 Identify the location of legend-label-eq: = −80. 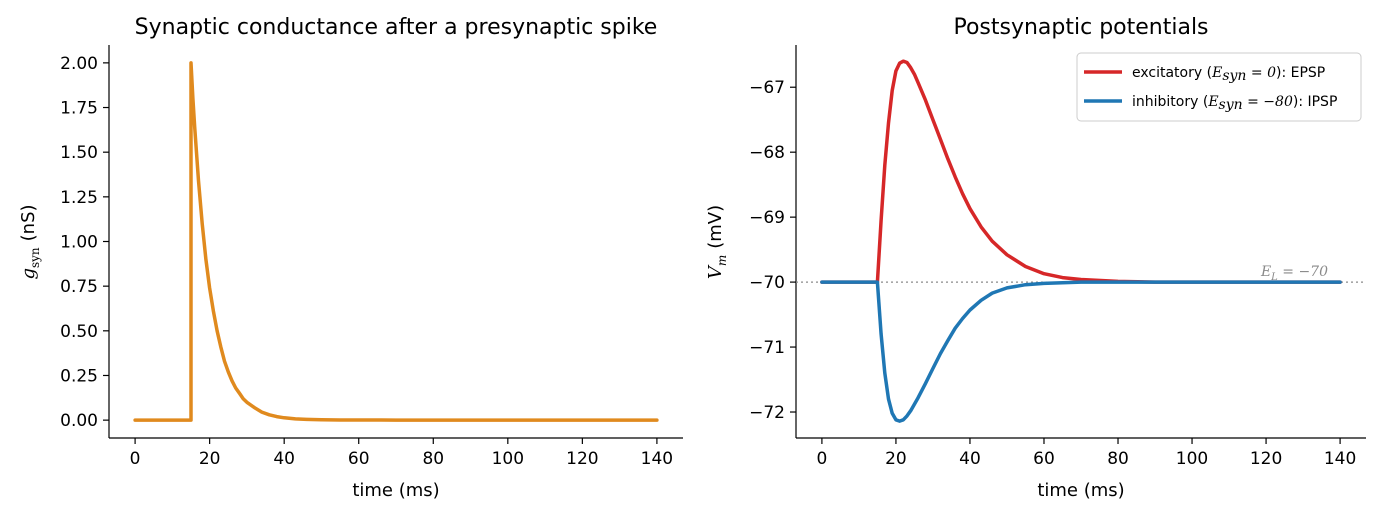
(1268, 102).